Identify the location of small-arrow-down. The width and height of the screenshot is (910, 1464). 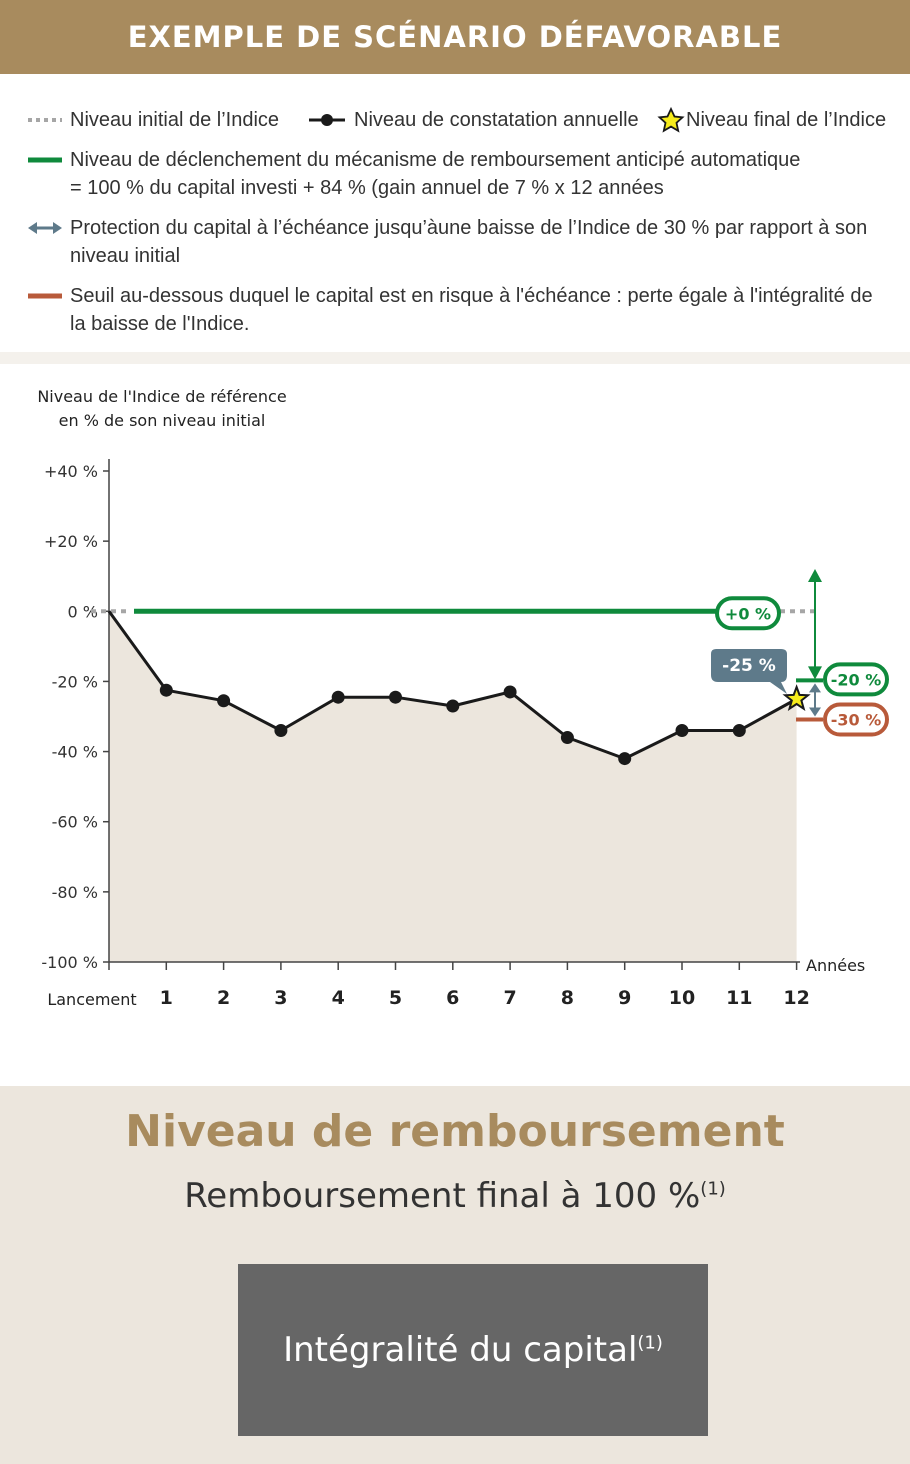
(815, 712).